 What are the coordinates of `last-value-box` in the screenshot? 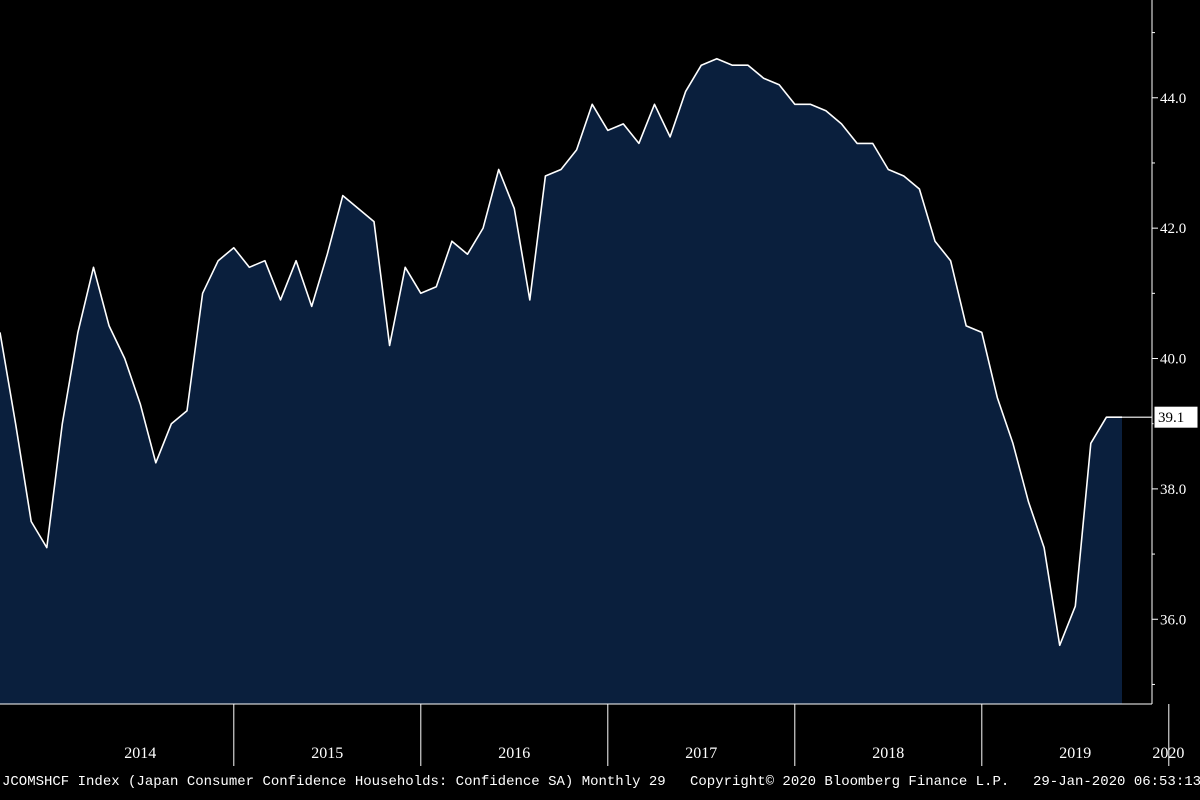 It's located at (1176, 417).